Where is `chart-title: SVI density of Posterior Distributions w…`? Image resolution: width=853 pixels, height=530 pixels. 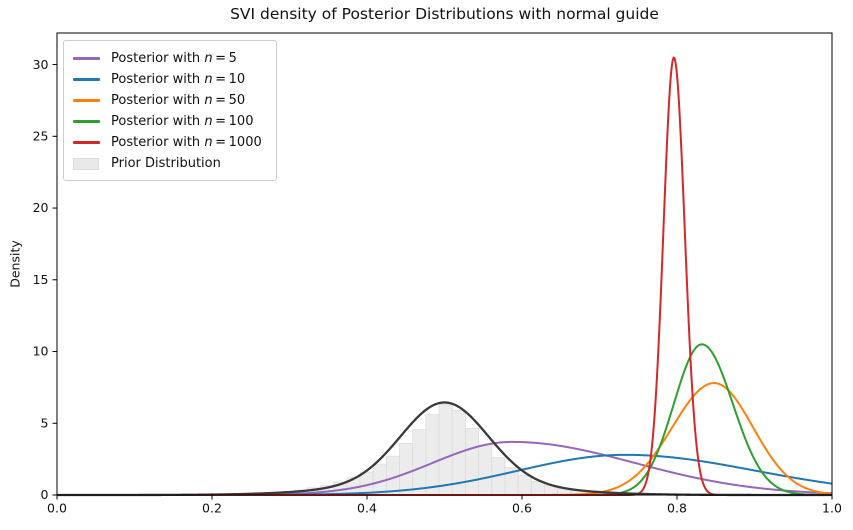 chart-title: SVI density of Posterior Distributions w… is located at coordinates (444, 14).